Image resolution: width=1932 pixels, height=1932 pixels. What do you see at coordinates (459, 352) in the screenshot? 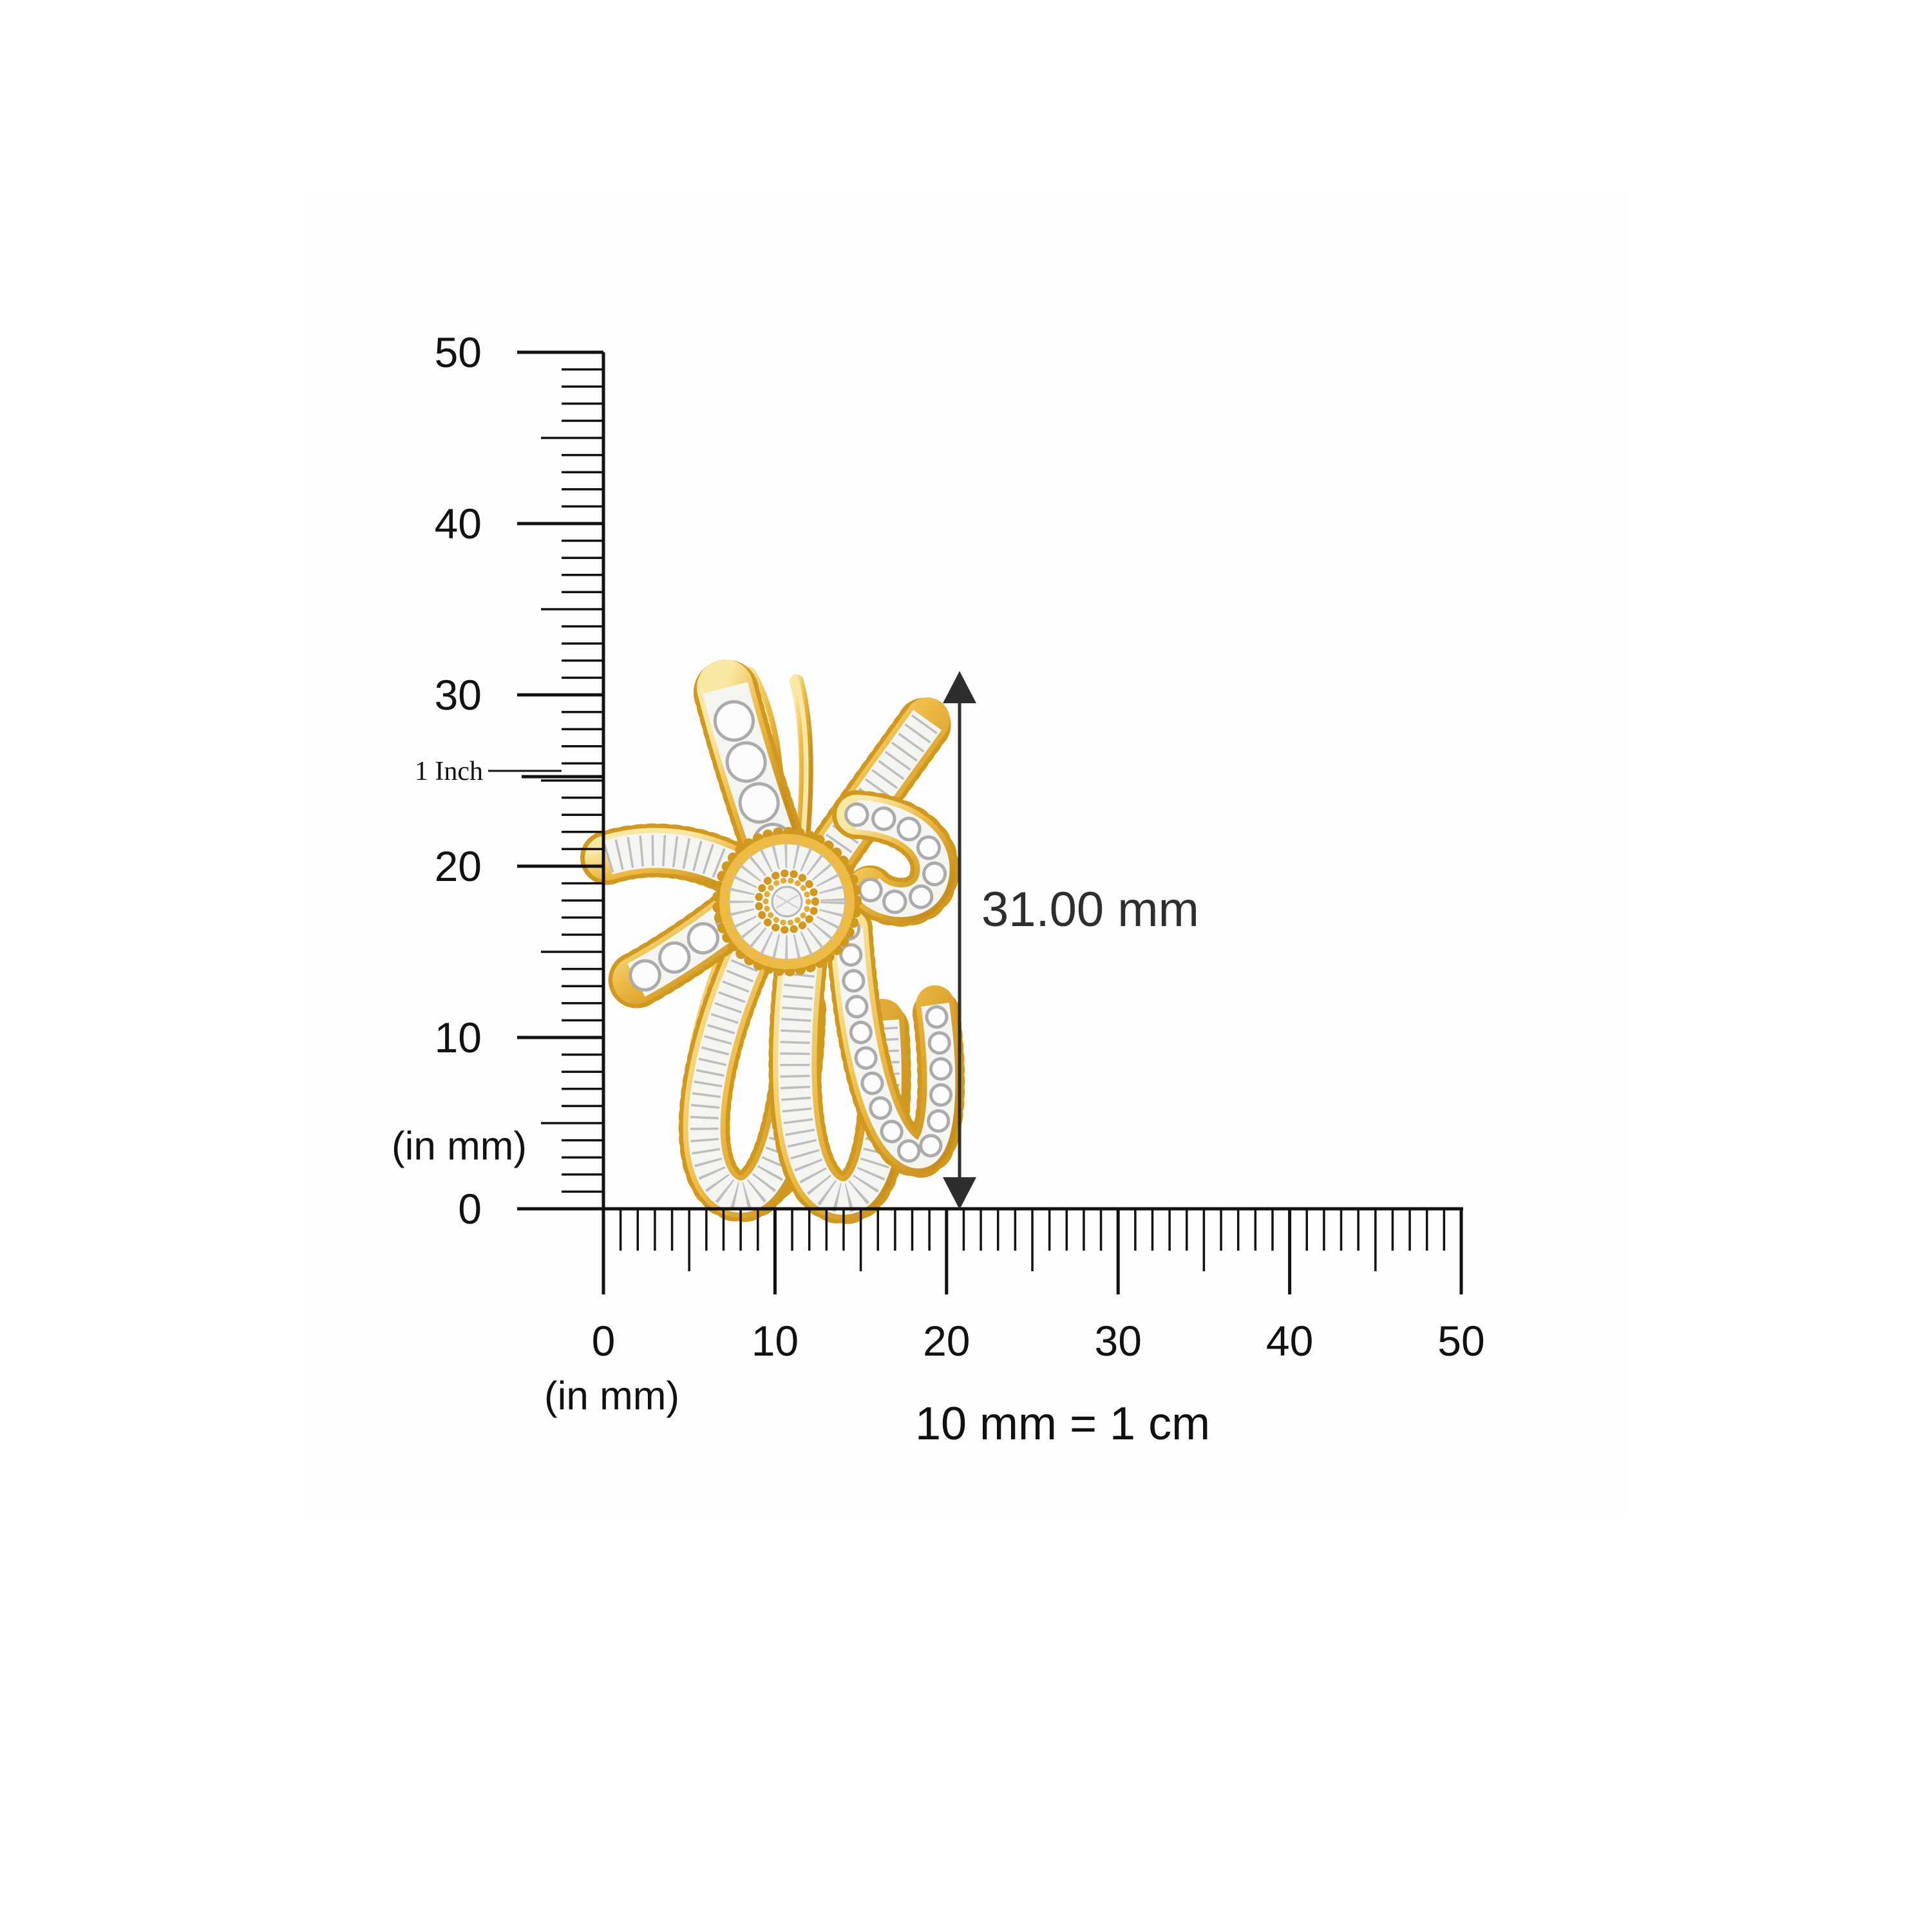
I see `vertical-ruler-number: 50` at bounding box center [459, 352].